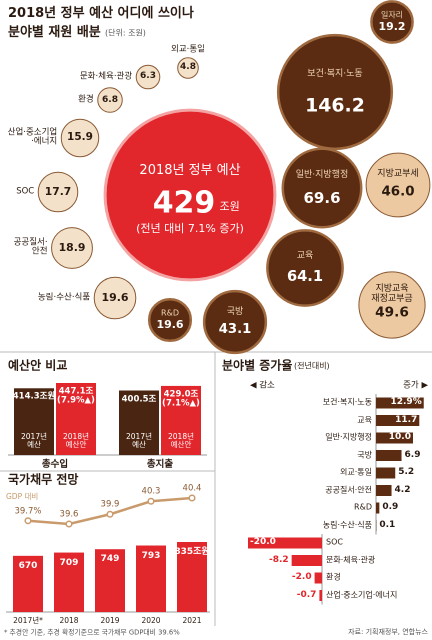  What do you see at coordinates (229, 206) in the screenshot?
I see `center-unit: 조원` at bounding box center [229, 206].